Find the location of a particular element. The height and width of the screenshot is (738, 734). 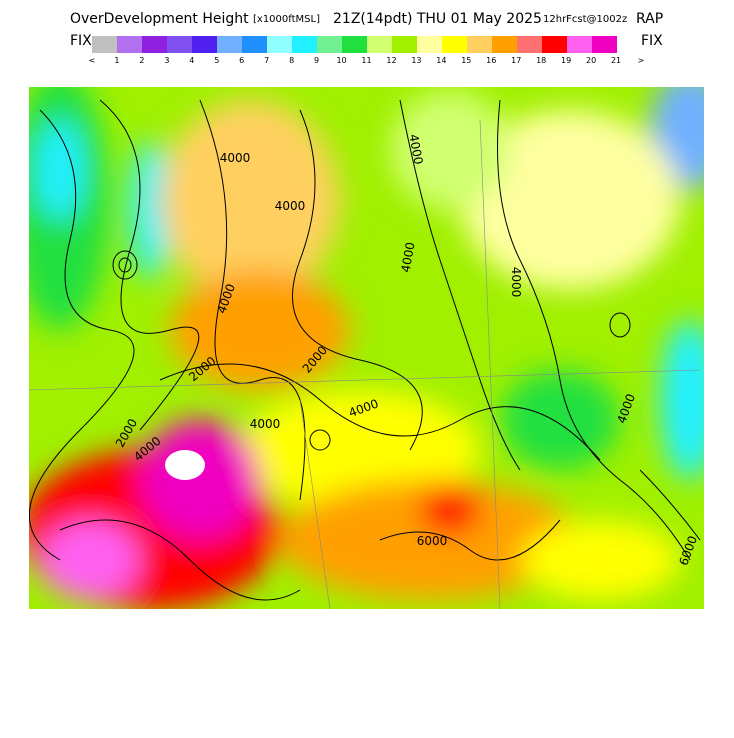

fix-left: FIX is located at coordinates (81, 41).